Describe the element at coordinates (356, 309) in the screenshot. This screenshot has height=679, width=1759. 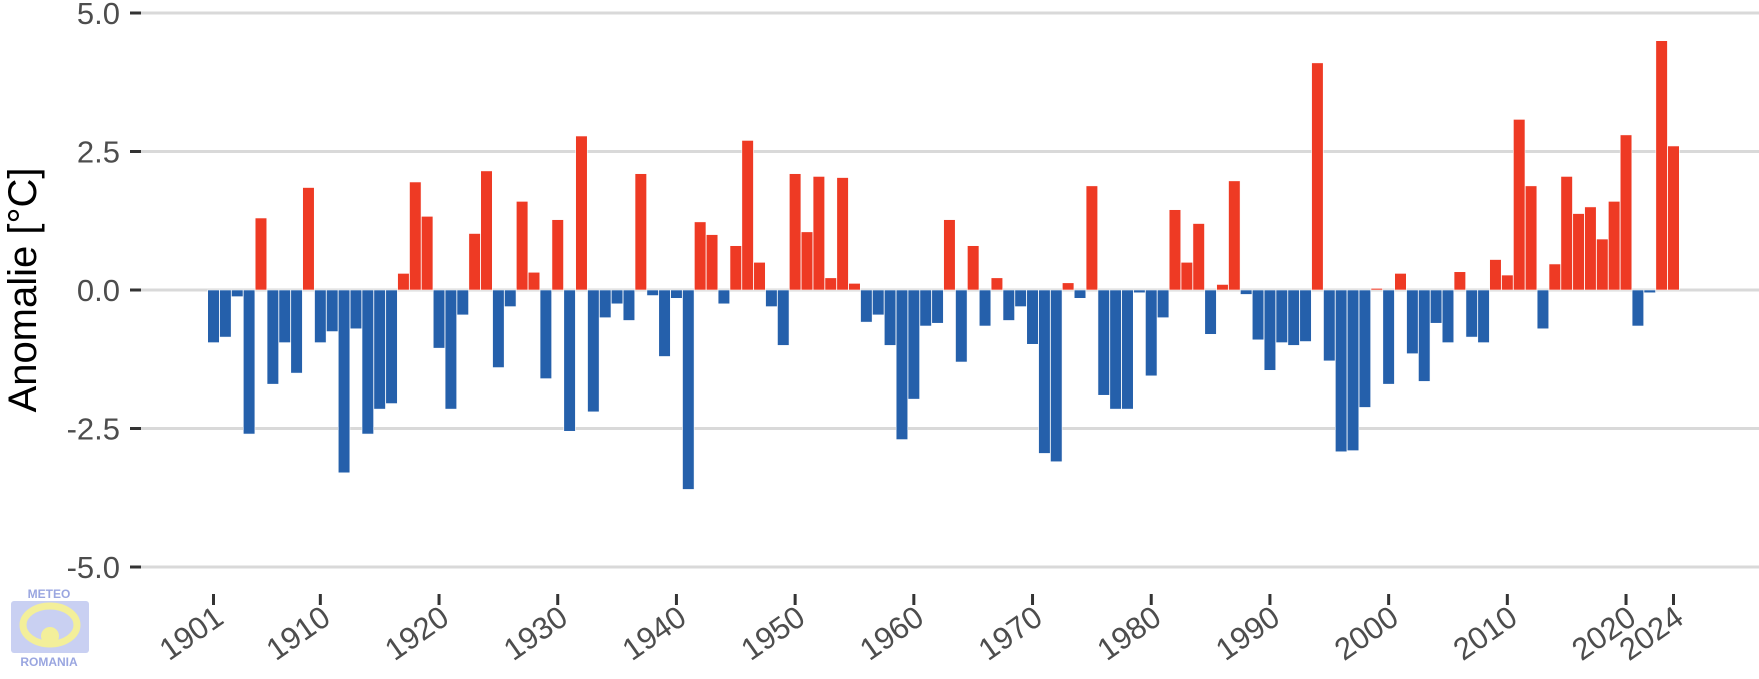
I see `bar-1913` at that location.